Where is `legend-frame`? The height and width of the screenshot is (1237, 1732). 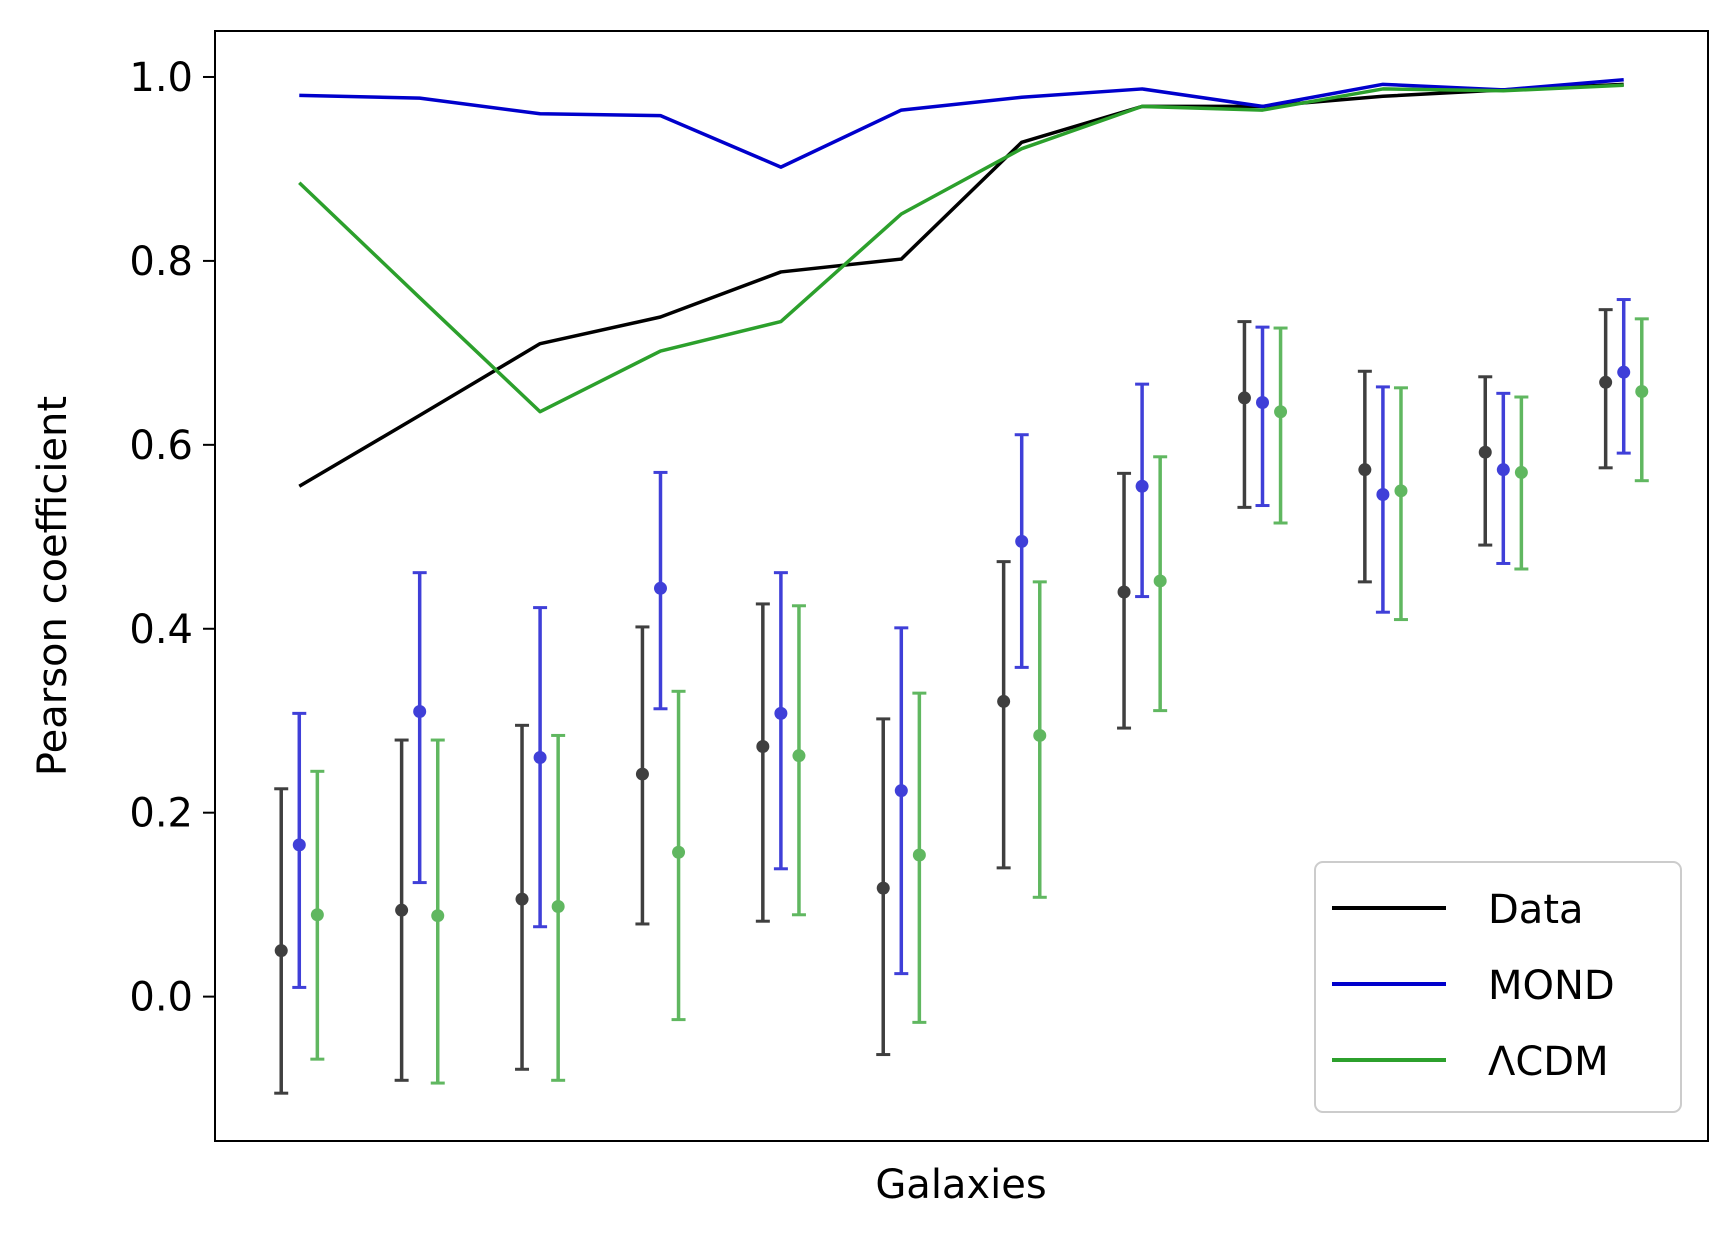
legend-frame is located at coordinates (1498, 987).